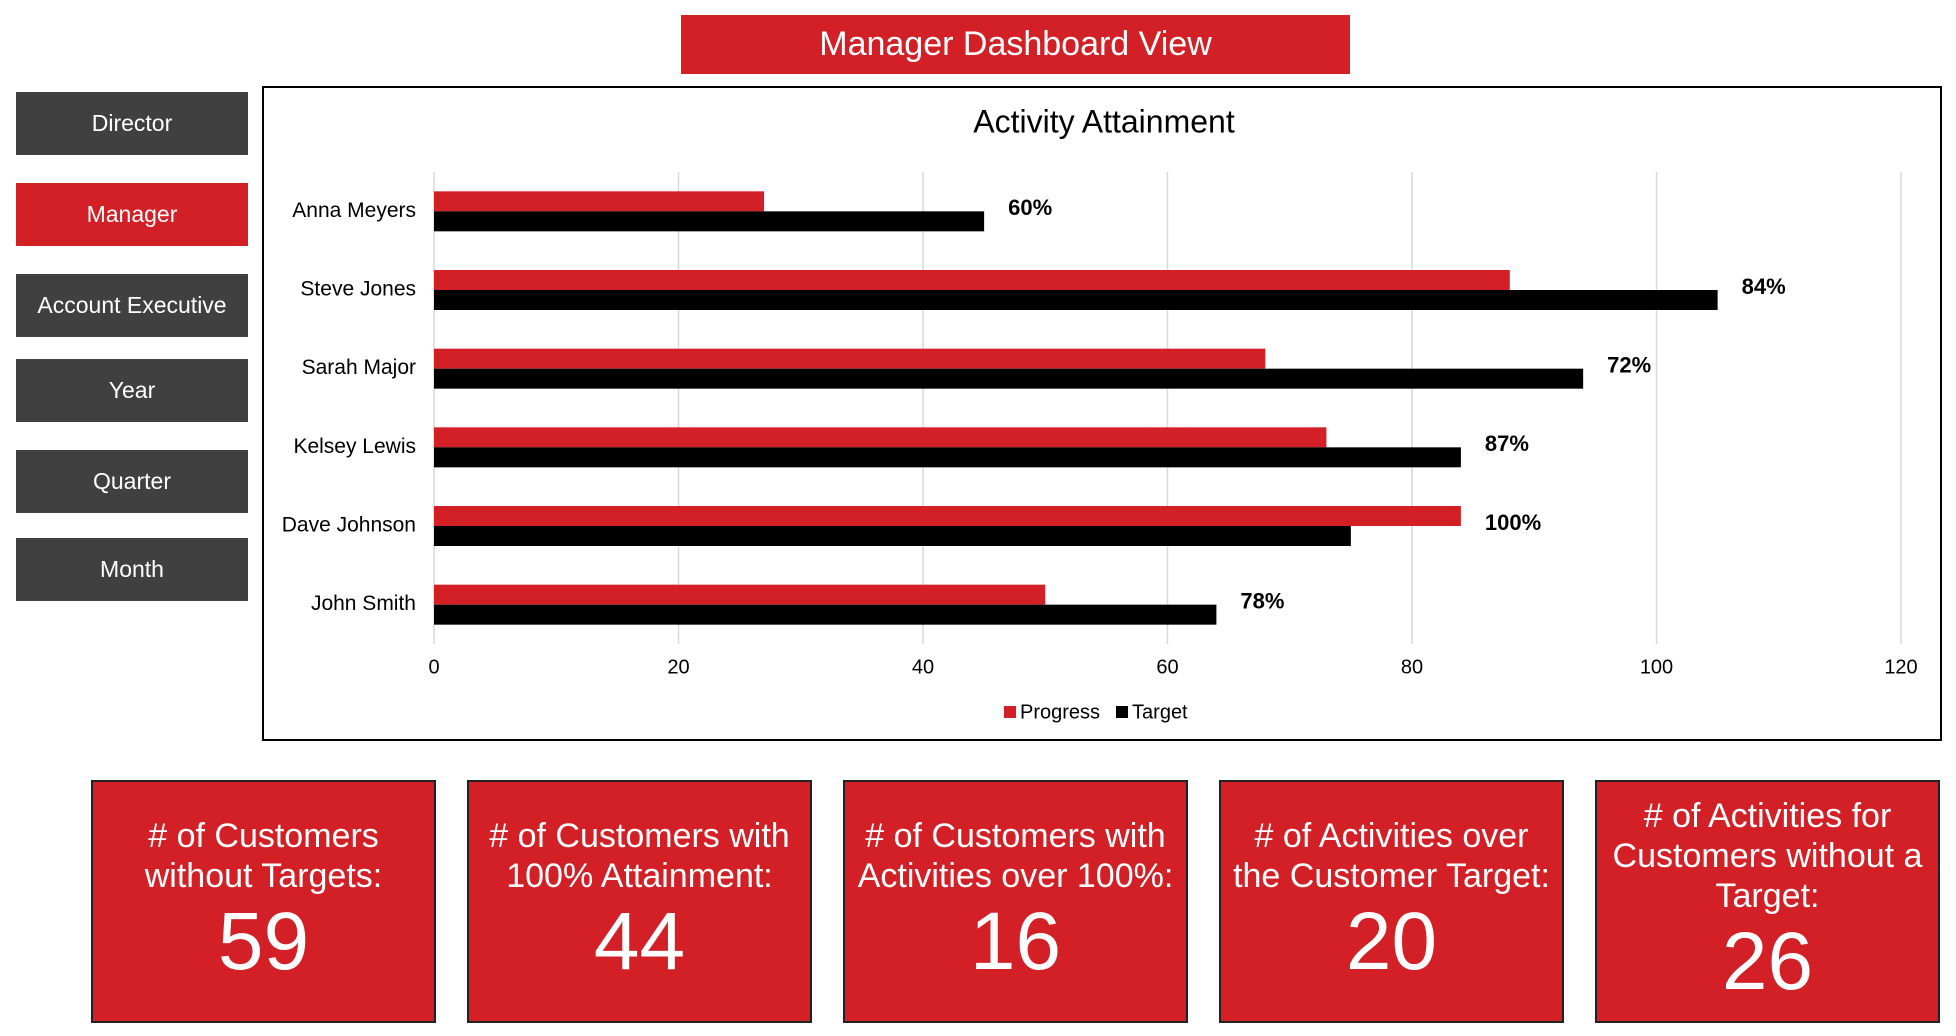 This screenshot has width=1956, height=1036. I want to click on y-tick-label: Dave Johnson, so click(349, 525).